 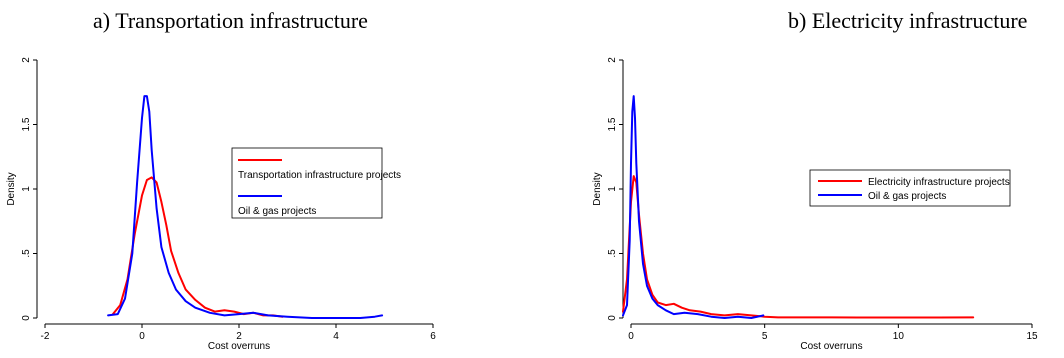 I want to click on legend-label: Transportation infrastructure projects, so click(x=319, y=175).